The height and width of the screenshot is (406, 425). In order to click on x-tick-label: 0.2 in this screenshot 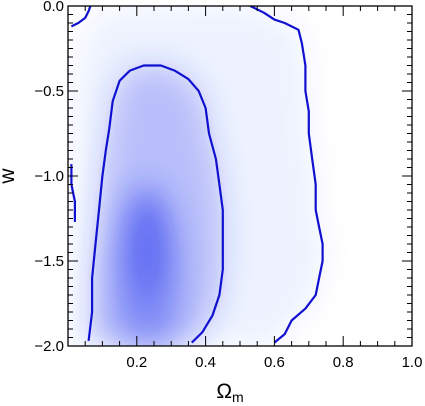, I will do `click(136, 362)`.